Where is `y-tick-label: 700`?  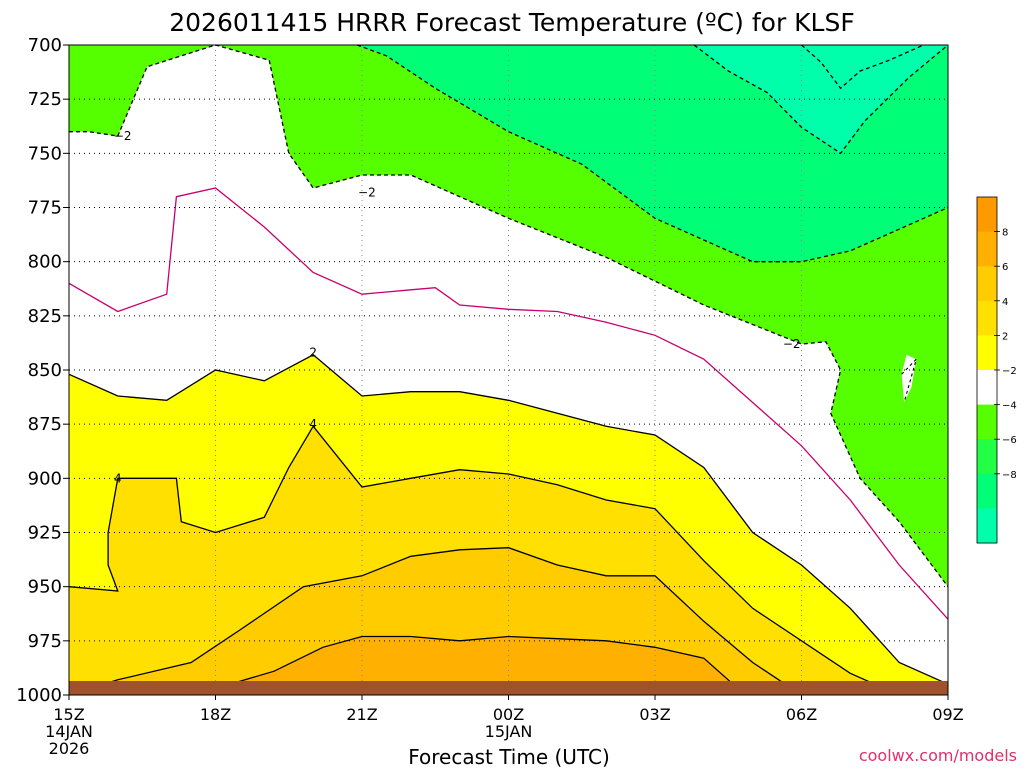 y-tick-label: 700 is located at coordinates (45, 45).